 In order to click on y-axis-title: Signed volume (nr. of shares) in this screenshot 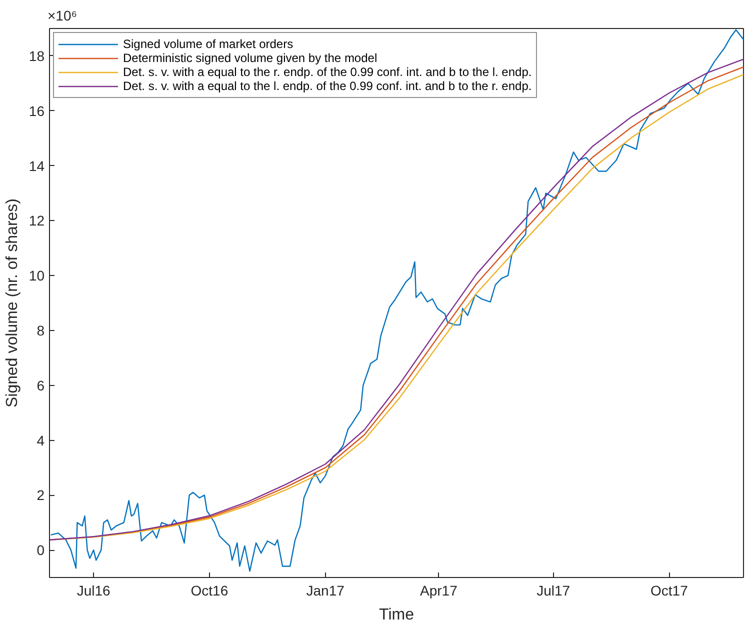, I will do `click(12, 303)`.